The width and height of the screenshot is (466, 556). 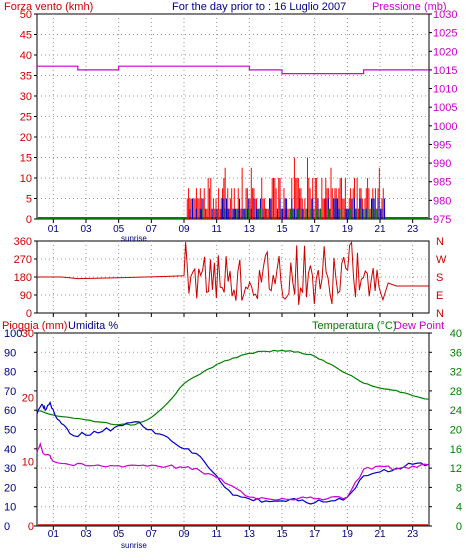 What do you see at coordinates (10, 431) in the screenshot?
I see `humidity-y-tick-label: 50` at bounding box center [10, 431].